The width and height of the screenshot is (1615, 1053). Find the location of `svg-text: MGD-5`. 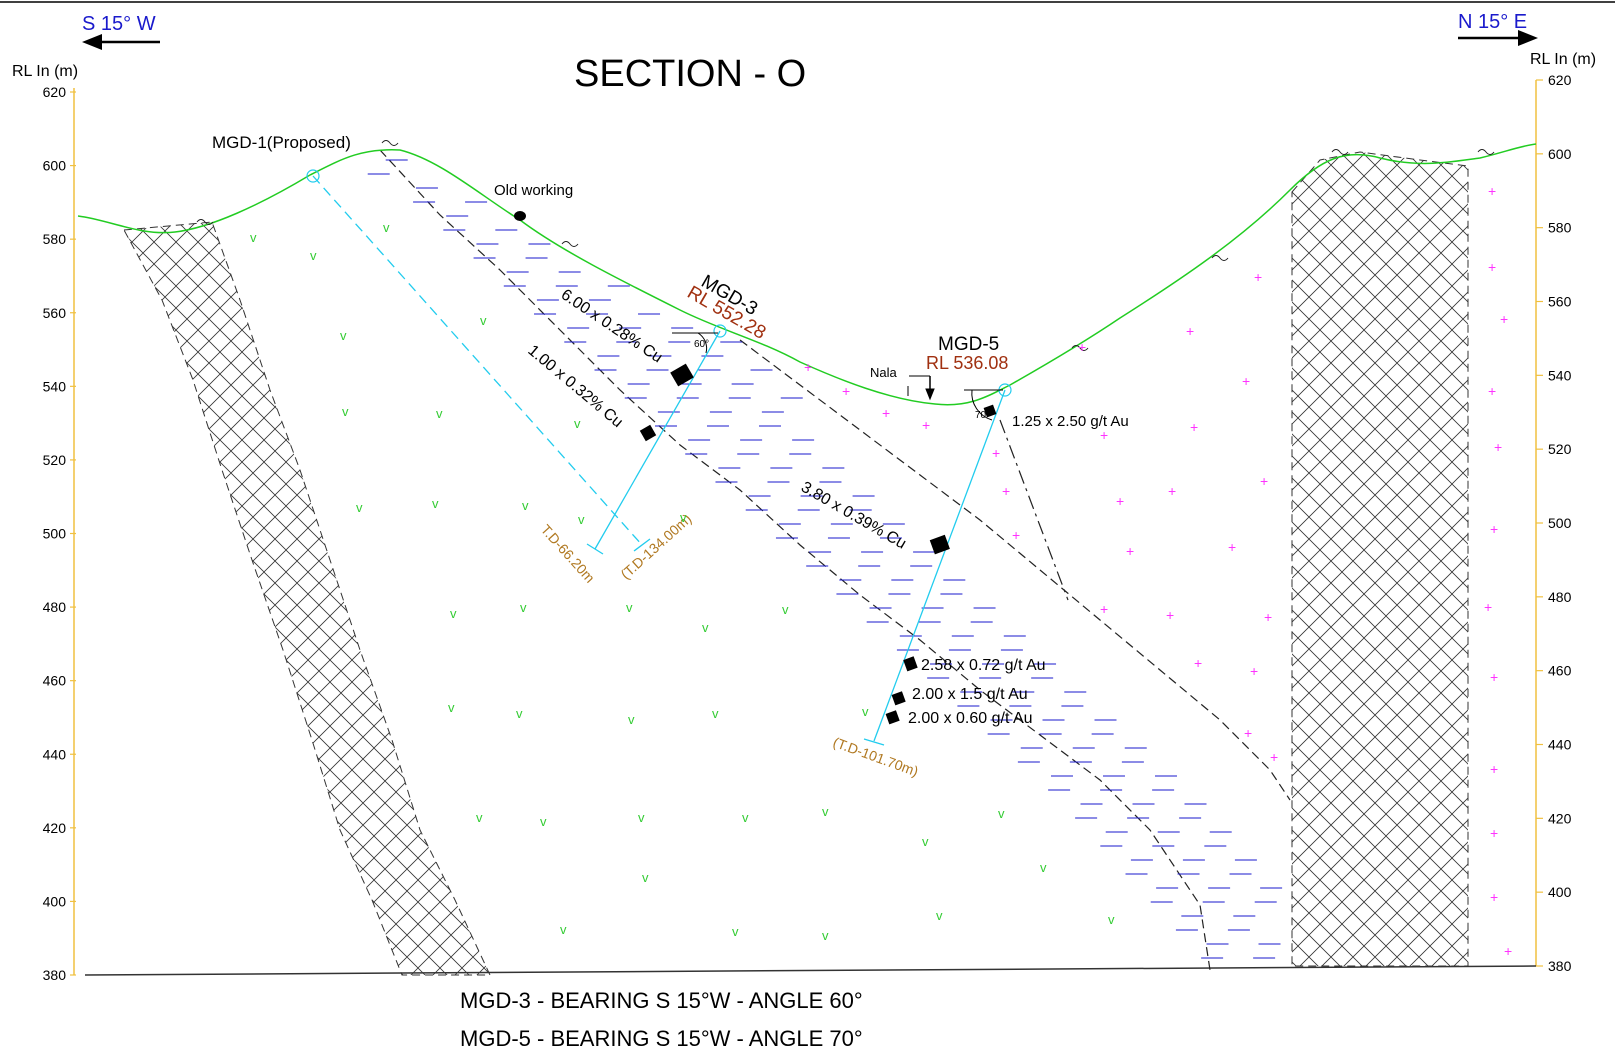

svg-text: MGD-5 is located at coordinates (968, 344).